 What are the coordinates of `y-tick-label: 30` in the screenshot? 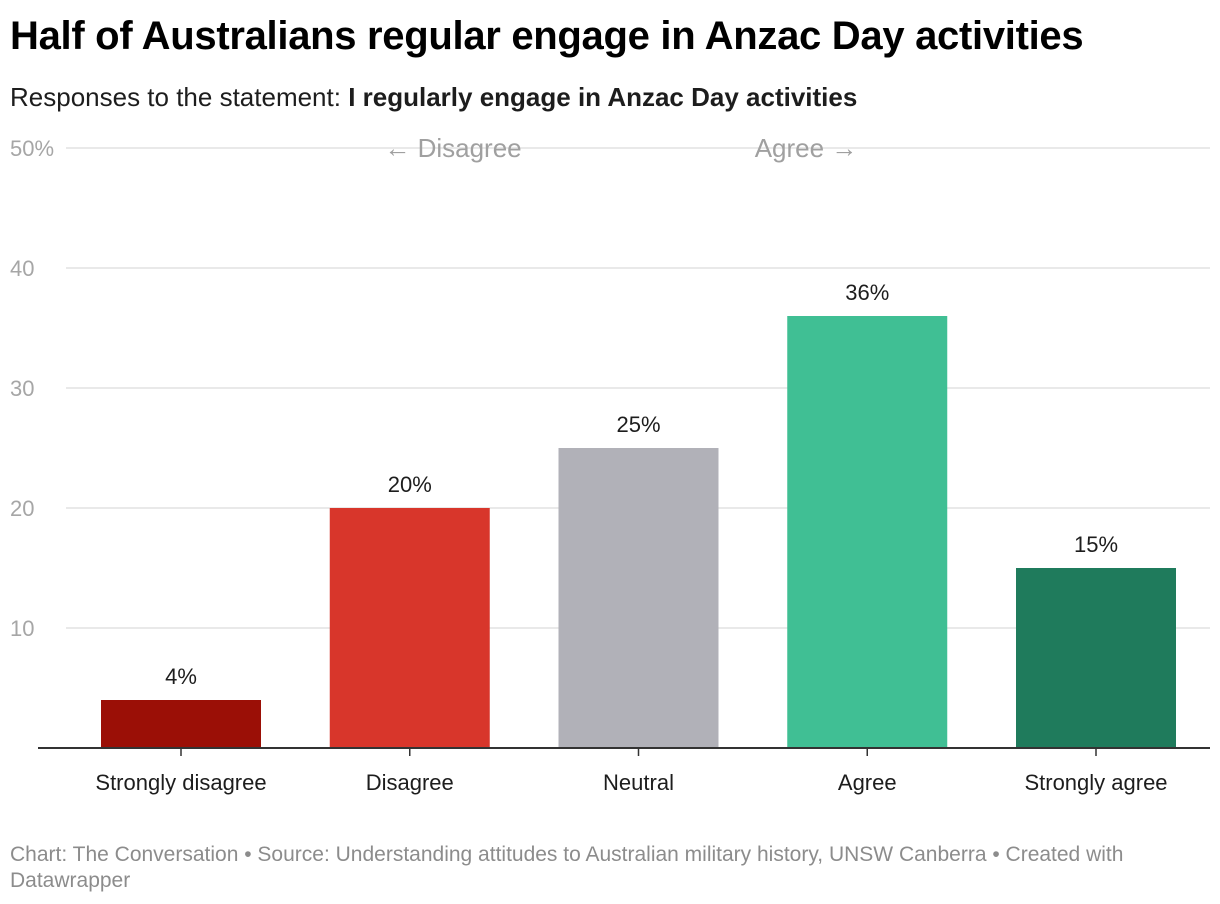 It's located at (22, 388).